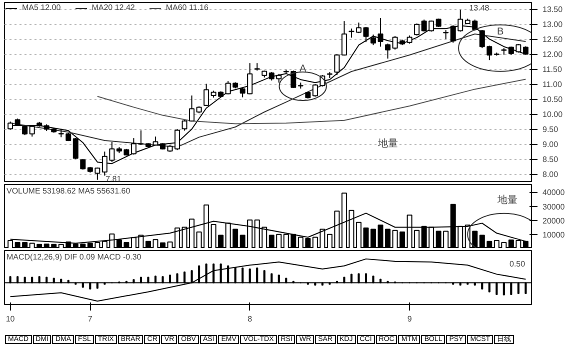 The width and height of the screenshot is (567, 347). I want to click on annotation: B, so click(500, 32).